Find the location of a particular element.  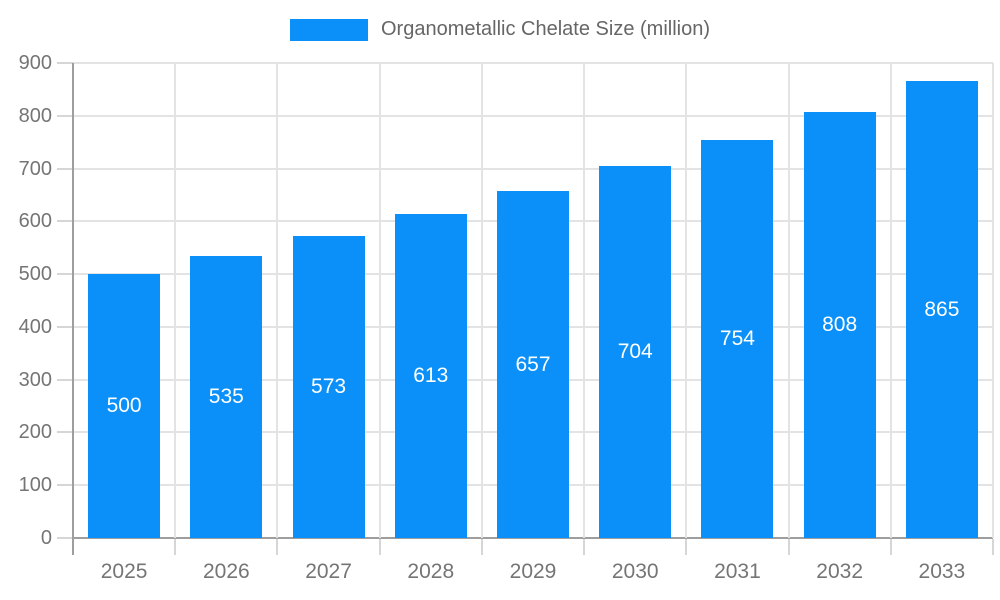

bar-value-label: 808 is located at coordinates (840, 324).